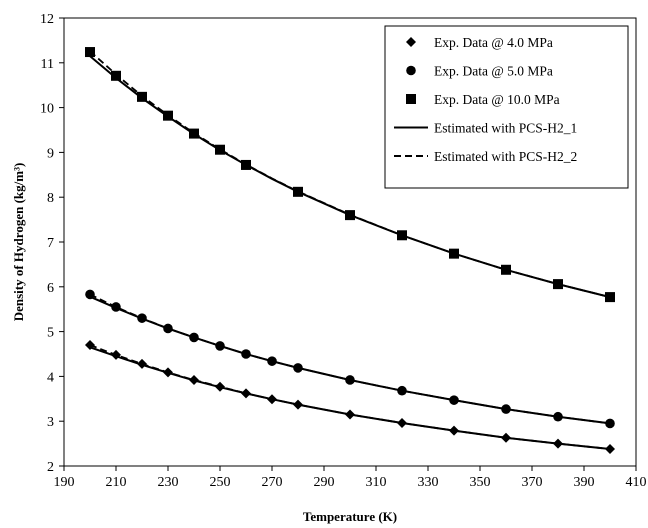 This screenshot has height=528, width=648. I want to click on x-tick-label: 310, so click(376, 482).